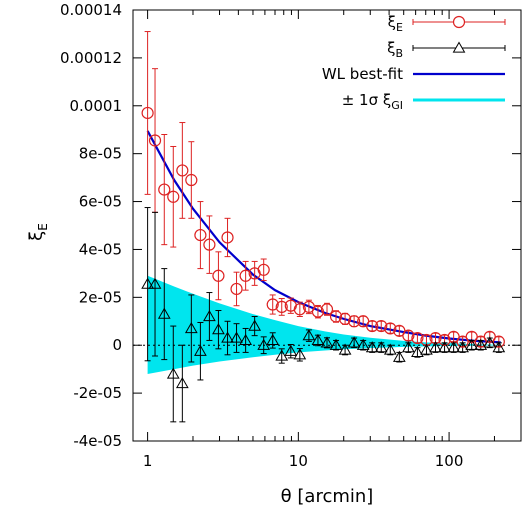  I want to click on y-tick-label: -2e-05, so click(97, 393).